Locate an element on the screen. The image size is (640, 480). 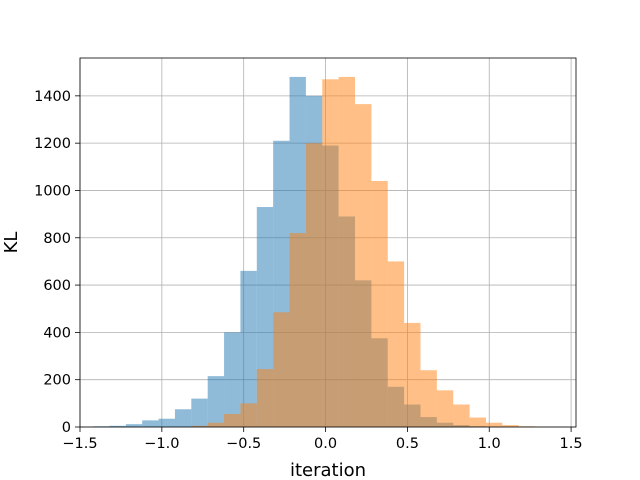
x-tick-label: 0.5 is located at coordinates (407, 444).